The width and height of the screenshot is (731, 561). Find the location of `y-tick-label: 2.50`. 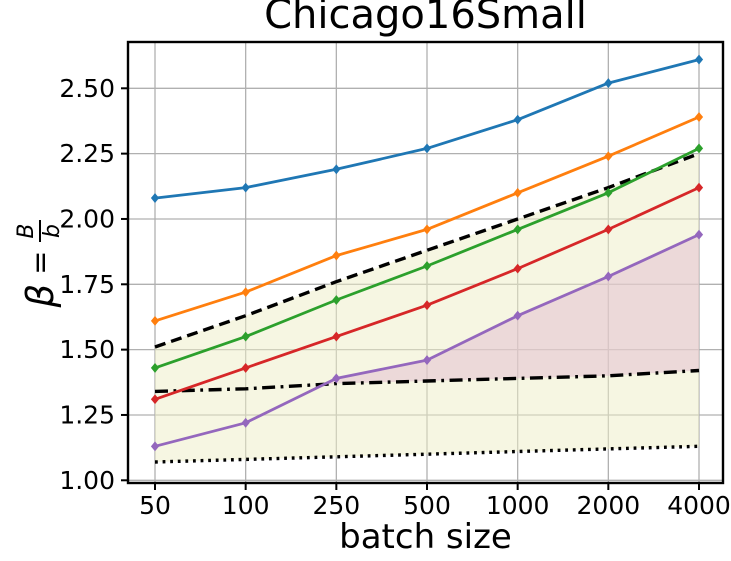

y-tick-label: 2.50 is located at coordinates (87, 88).